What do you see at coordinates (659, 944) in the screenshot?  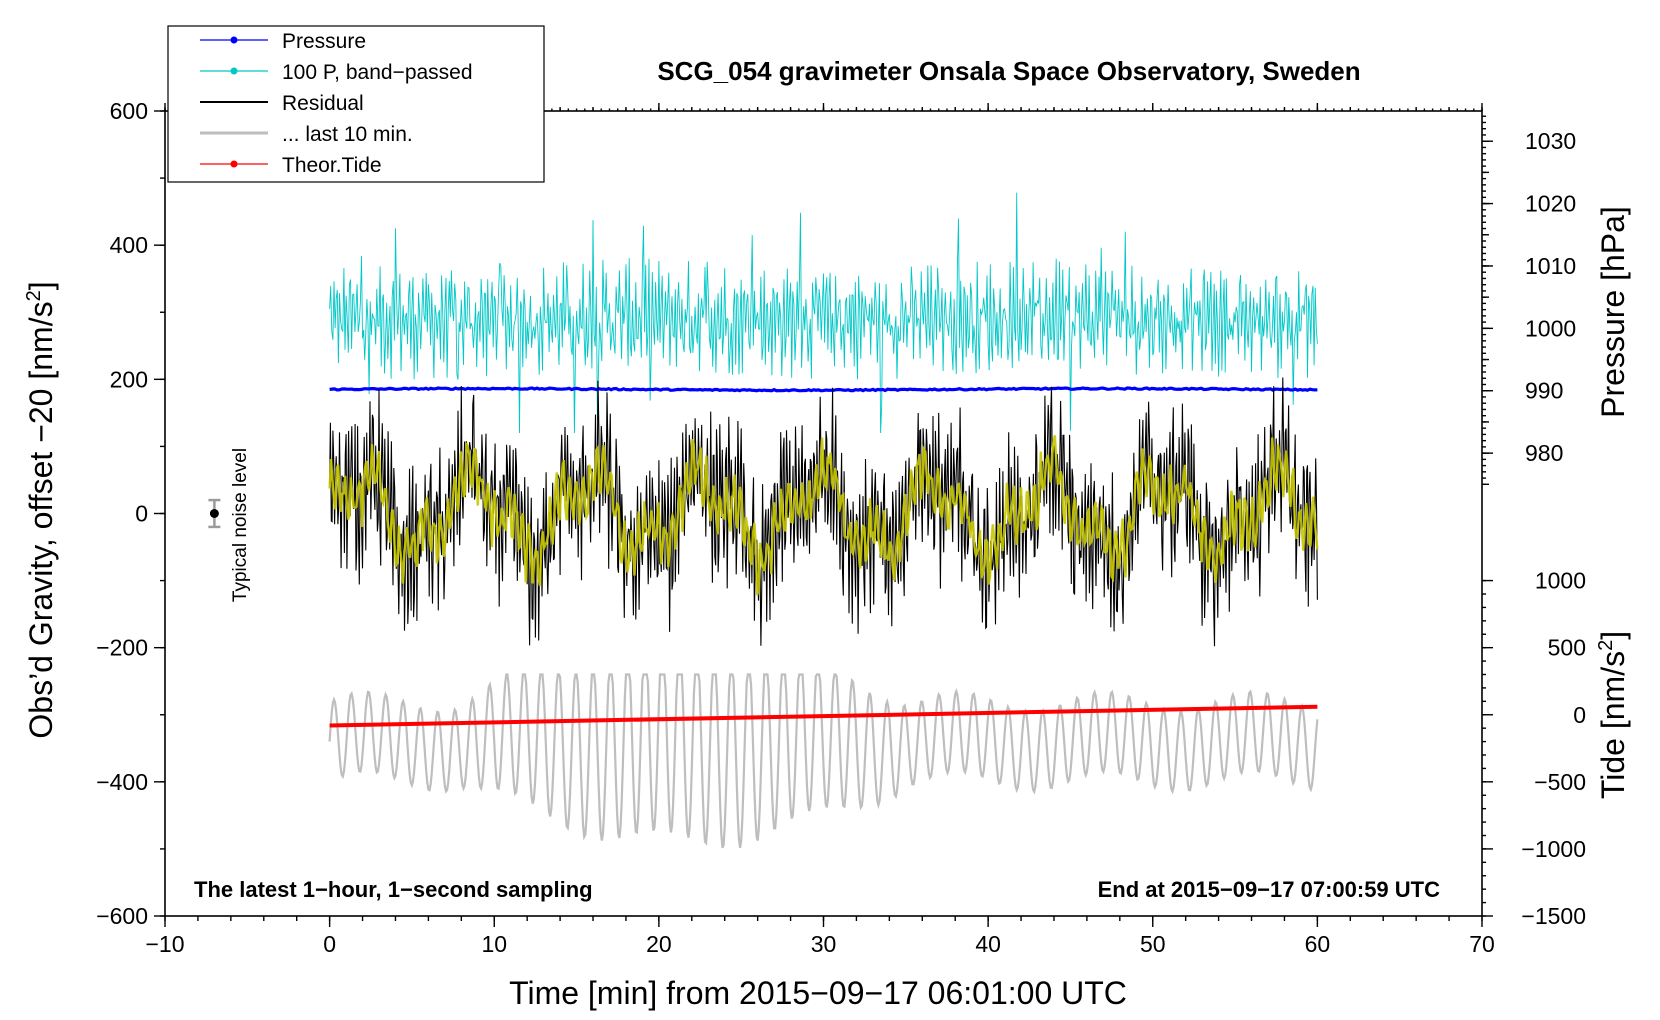 I see `x-tick-label: 20` at bounding box center [659, 944].